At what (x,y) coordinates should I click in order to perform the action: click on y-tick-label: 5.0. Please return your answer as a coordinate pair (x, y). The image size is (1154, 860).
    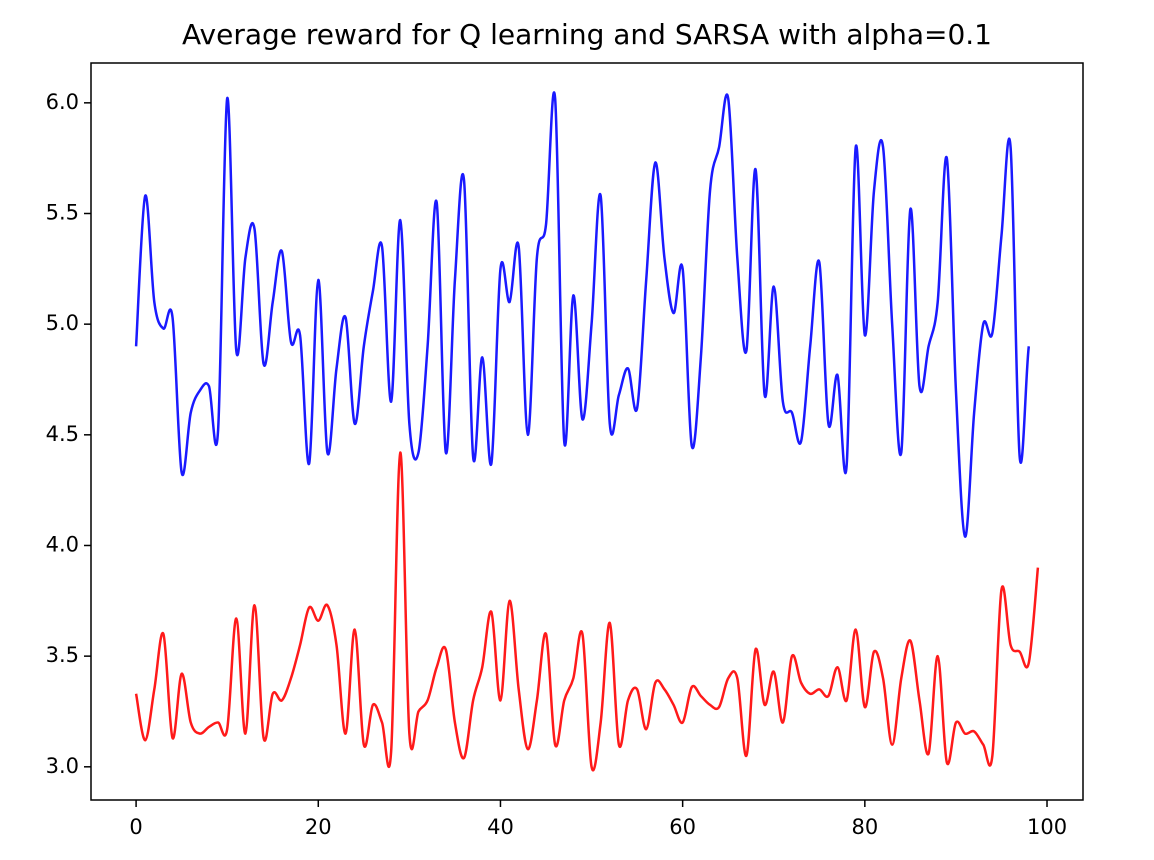
    Looking at the image, I should click on (62, 323).